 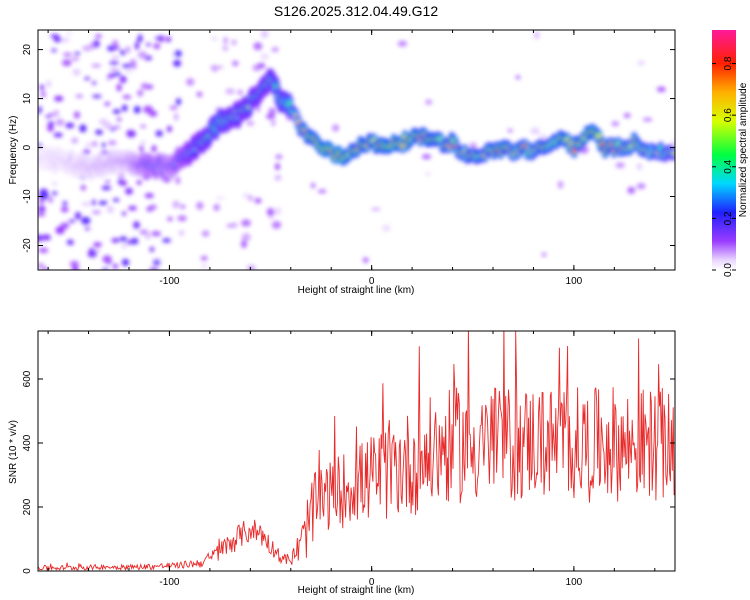 What do you see at coordinates (356, 590) in the screenshot?
I see `snr-xlabel: Height of straight line (km)` at bounding box center [356, 590].